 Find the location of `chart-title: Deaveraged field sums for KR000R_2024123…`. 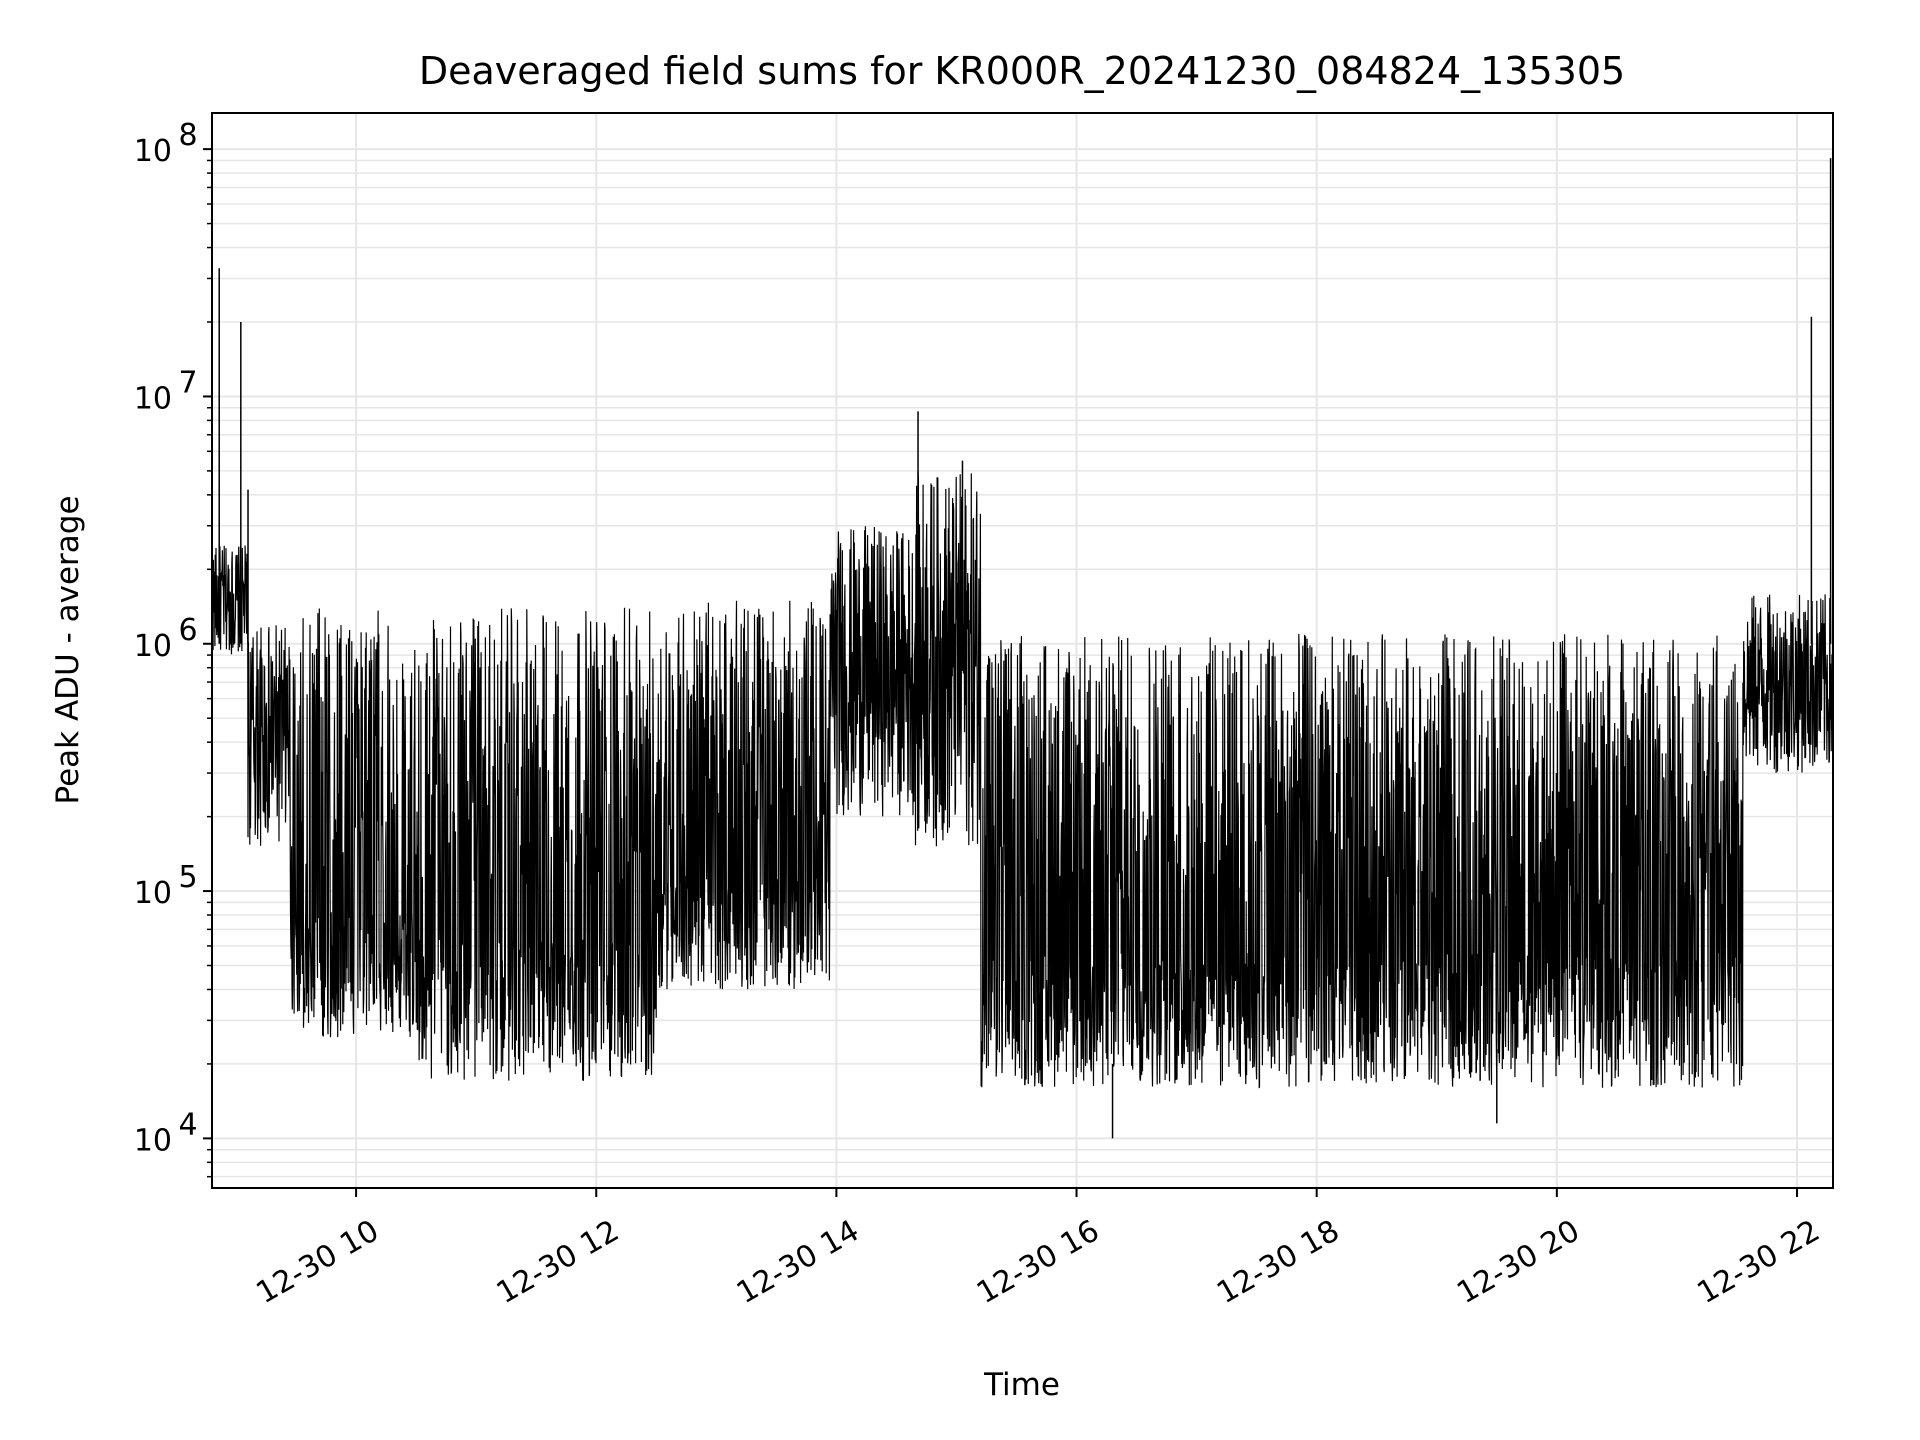

chart-title: Deaveraged field sums for KR000R_2024123… is located at coordinates (1022, 71).